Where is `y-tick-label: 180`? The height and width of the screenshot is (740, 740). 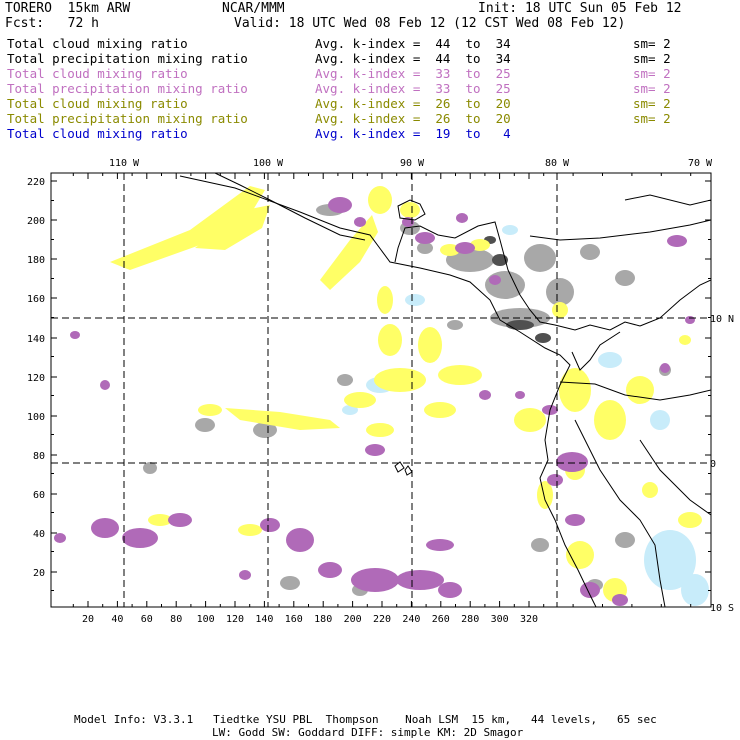
y-tick-label: 180 is located at coordinates (36, 260).